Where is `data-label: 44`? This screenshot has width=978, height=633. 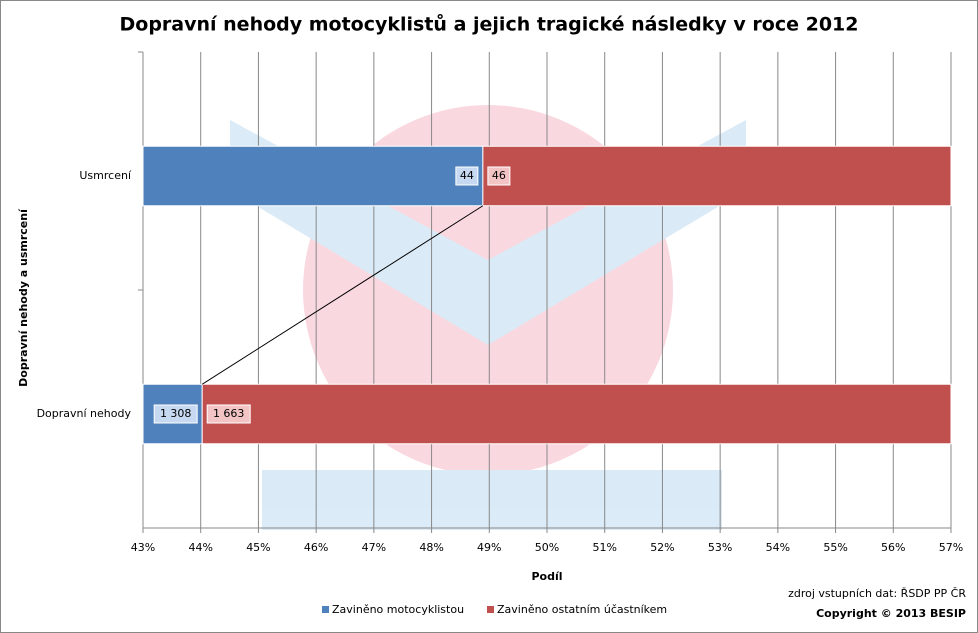
data-label: 44 is located at coordinates (467, 175).